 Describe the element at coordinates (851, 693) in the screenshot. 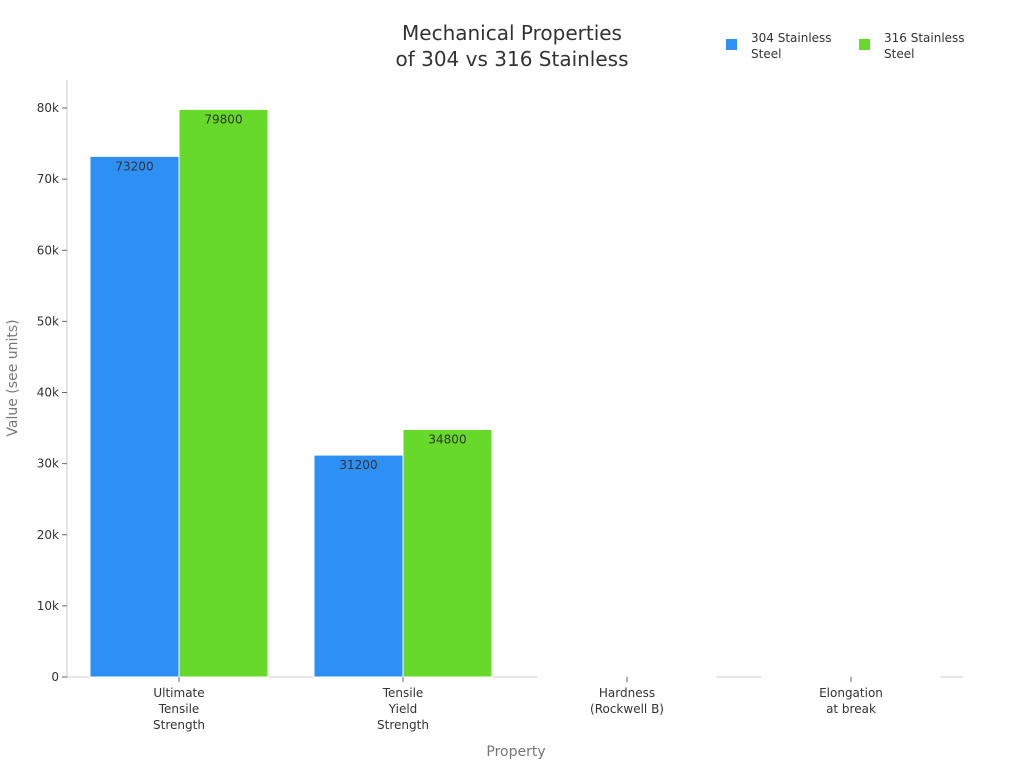

I see `x-tick-label: Elongation` at that location.